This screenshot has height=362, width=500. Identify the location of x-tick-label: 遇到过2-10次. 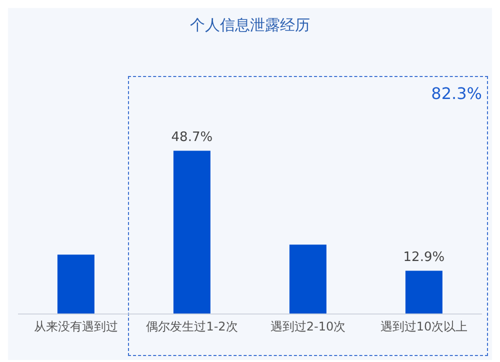
(308, 327).